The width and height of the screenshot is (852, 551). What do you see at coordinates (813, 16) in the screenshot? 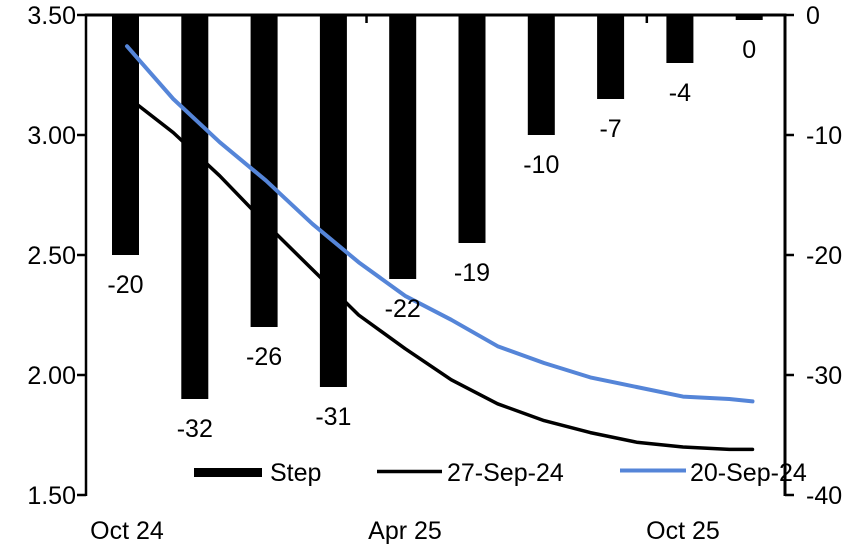
I see `right-axis-tick-label: 0` at bounding box center [813, 16].